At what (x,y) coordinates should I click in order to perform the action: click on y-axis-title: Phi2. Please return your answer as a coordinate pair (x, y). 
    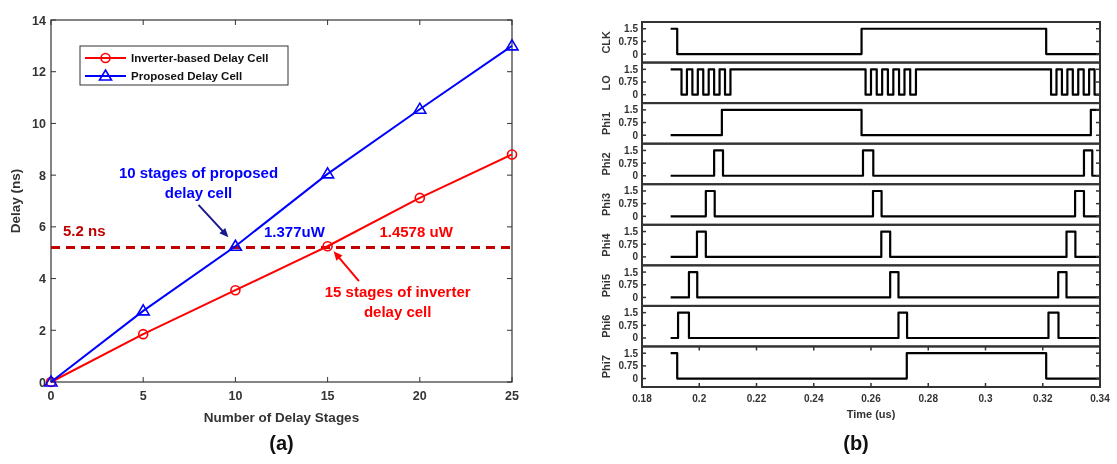
    Looking at the image, I should click on (606, 164).